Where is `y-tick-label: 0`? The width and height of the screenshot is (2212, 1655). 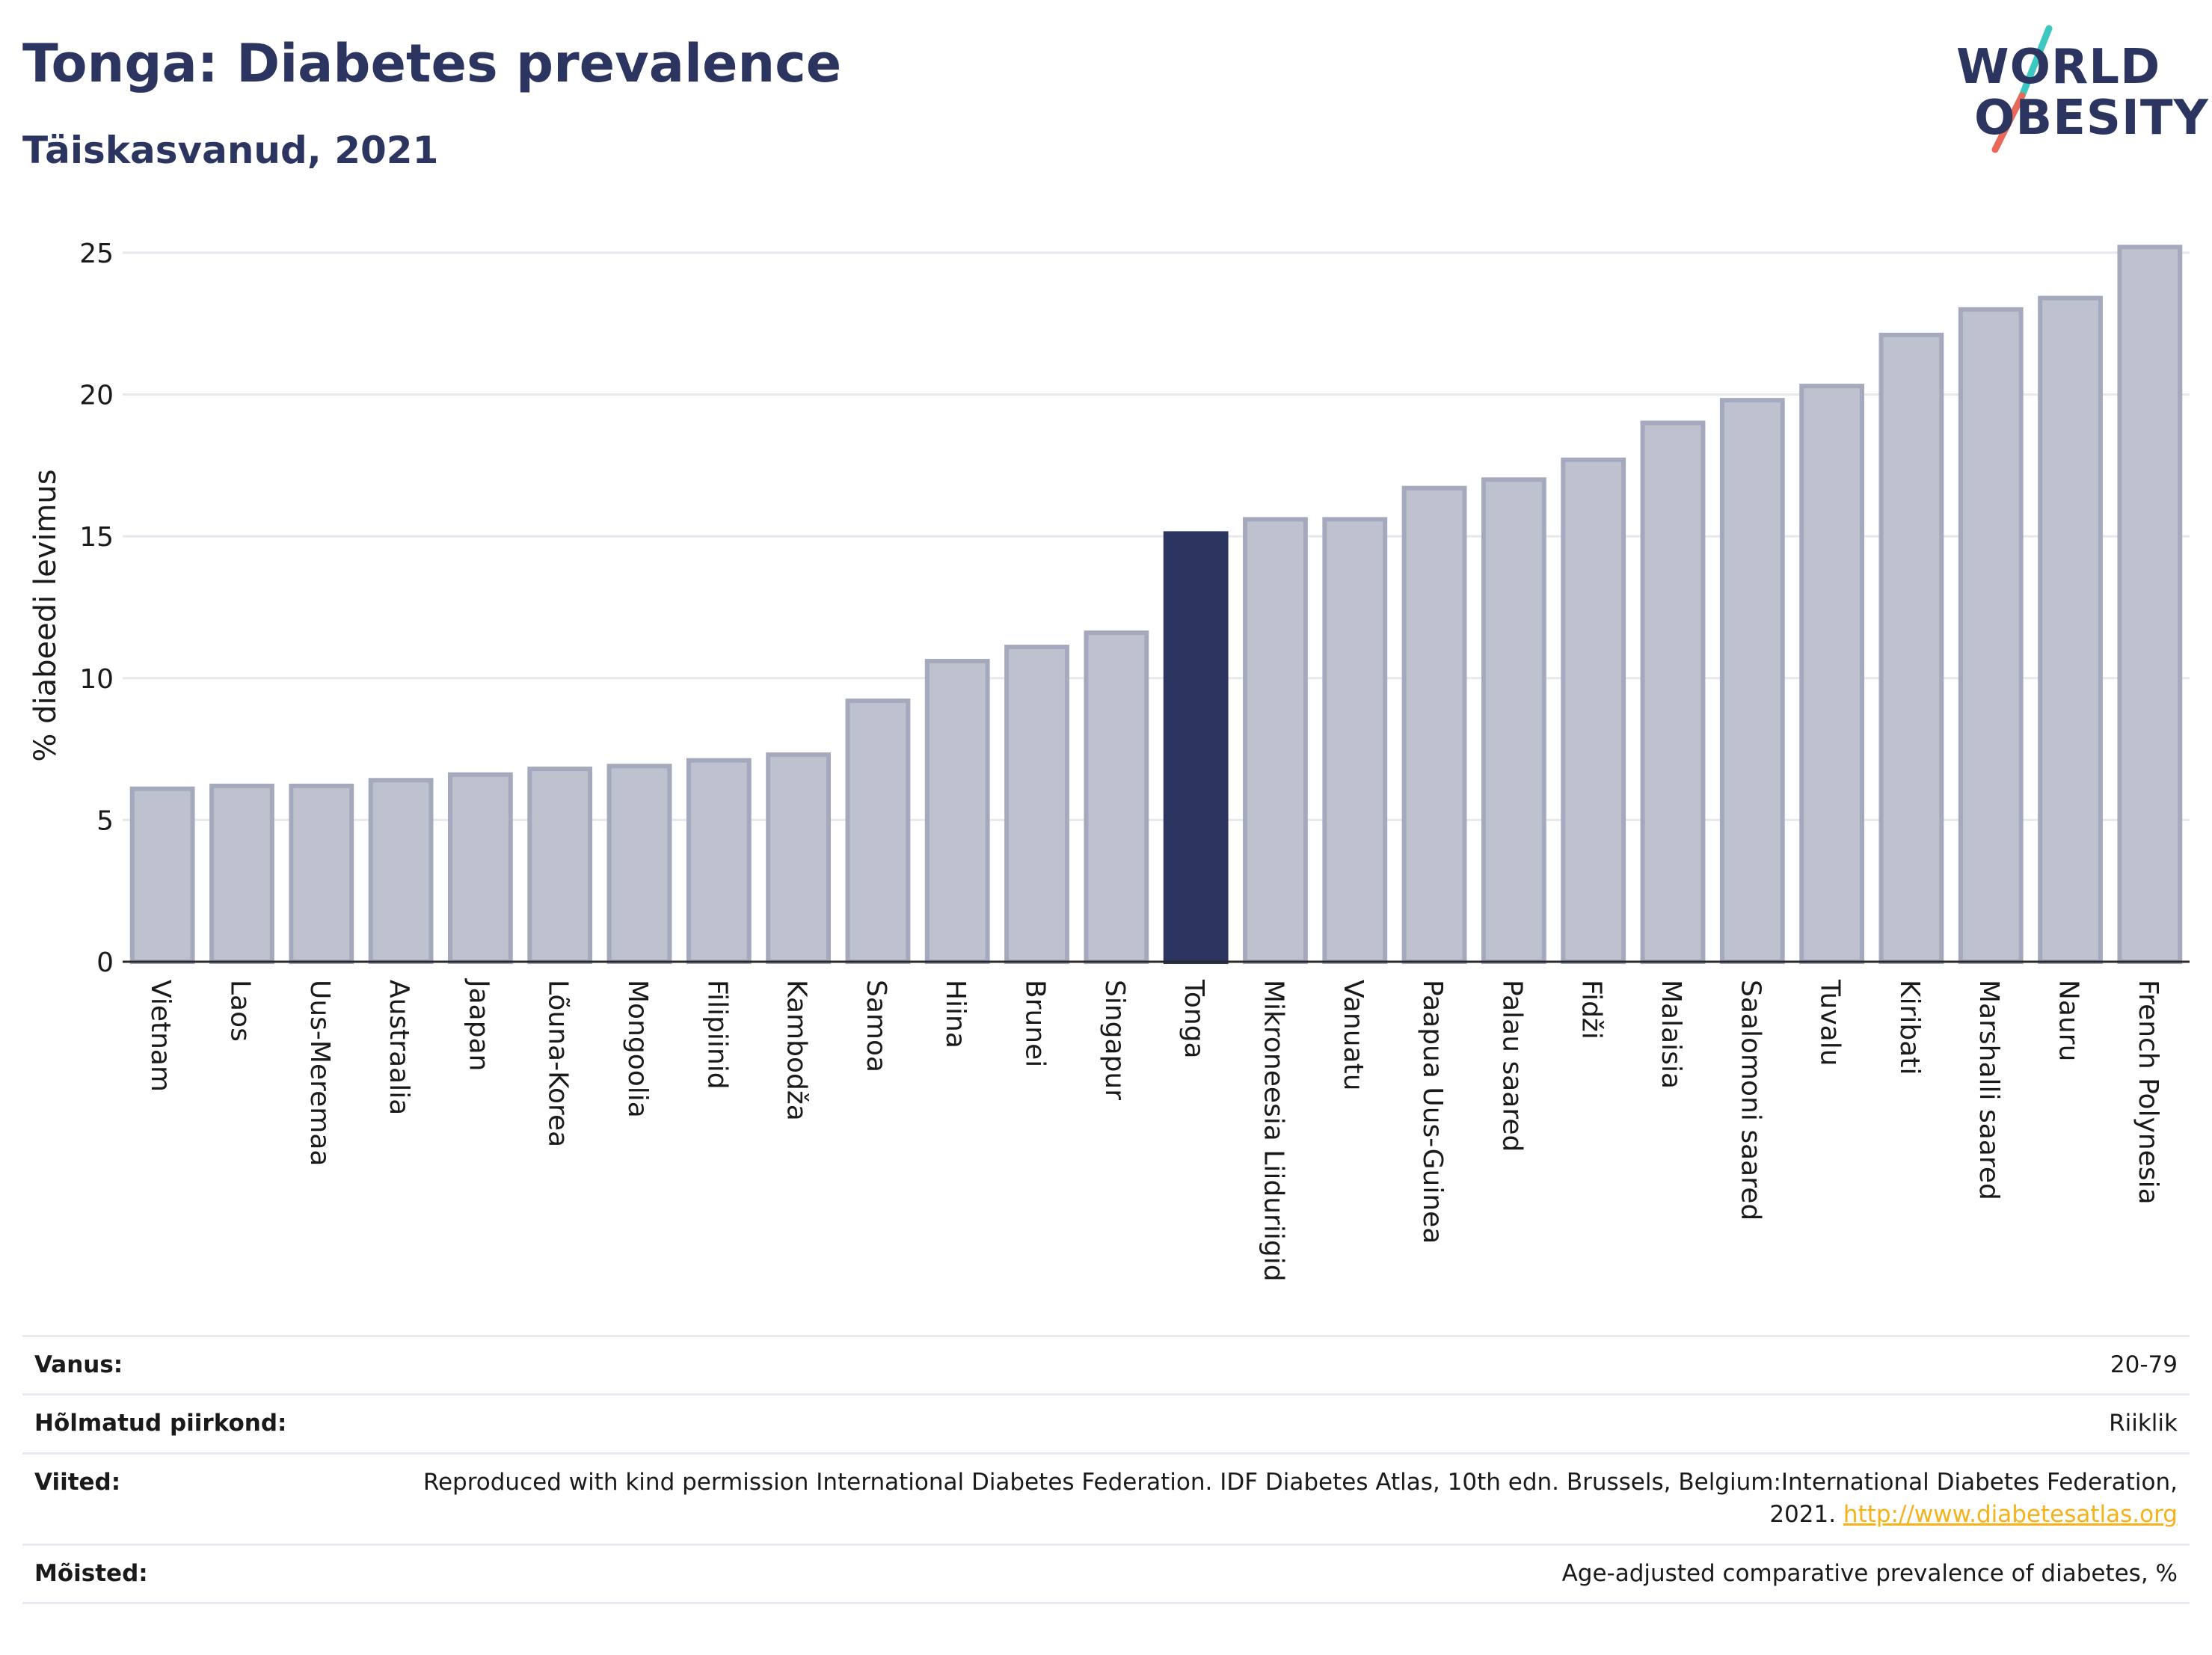
y-tick-label: 0 is located at coordinates (105, 963).